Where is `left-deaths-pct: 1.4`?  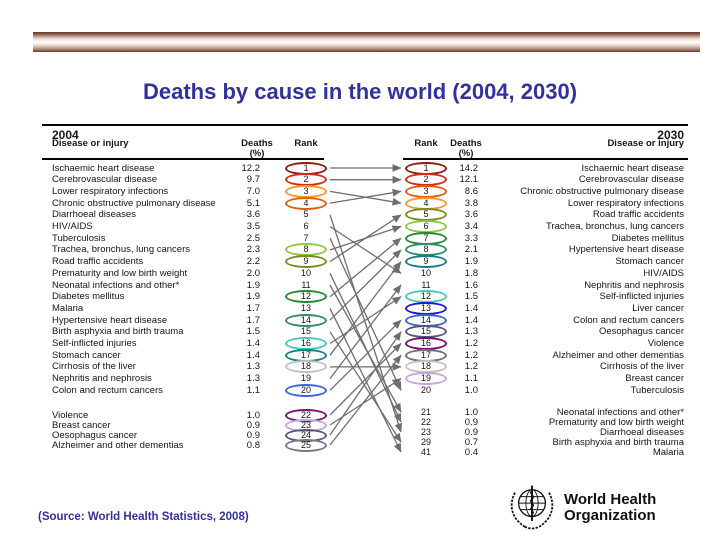
left-deaths-pct: 1.4 is located at coordinates (253, 355).